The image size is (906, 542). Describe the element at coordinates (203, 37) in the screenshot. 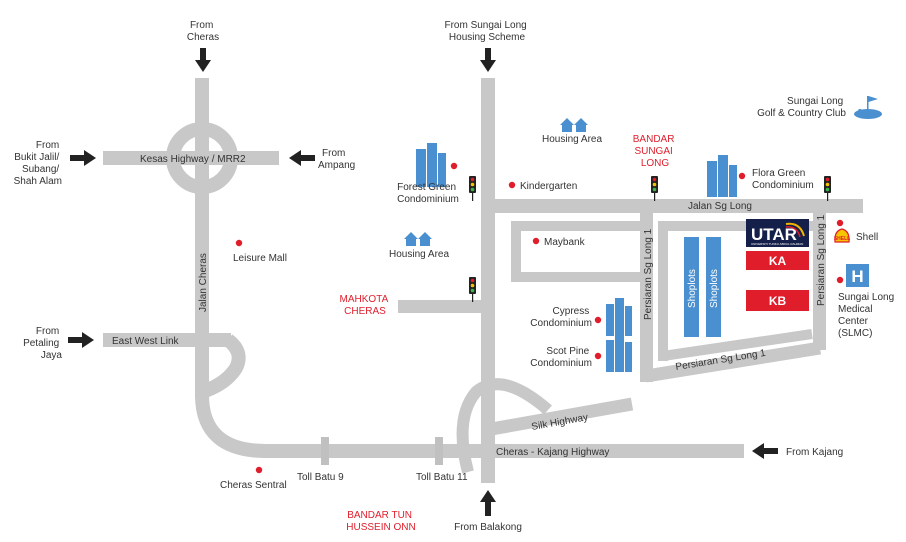

I see `label-from-cheras-l2: Cheras` at that location.